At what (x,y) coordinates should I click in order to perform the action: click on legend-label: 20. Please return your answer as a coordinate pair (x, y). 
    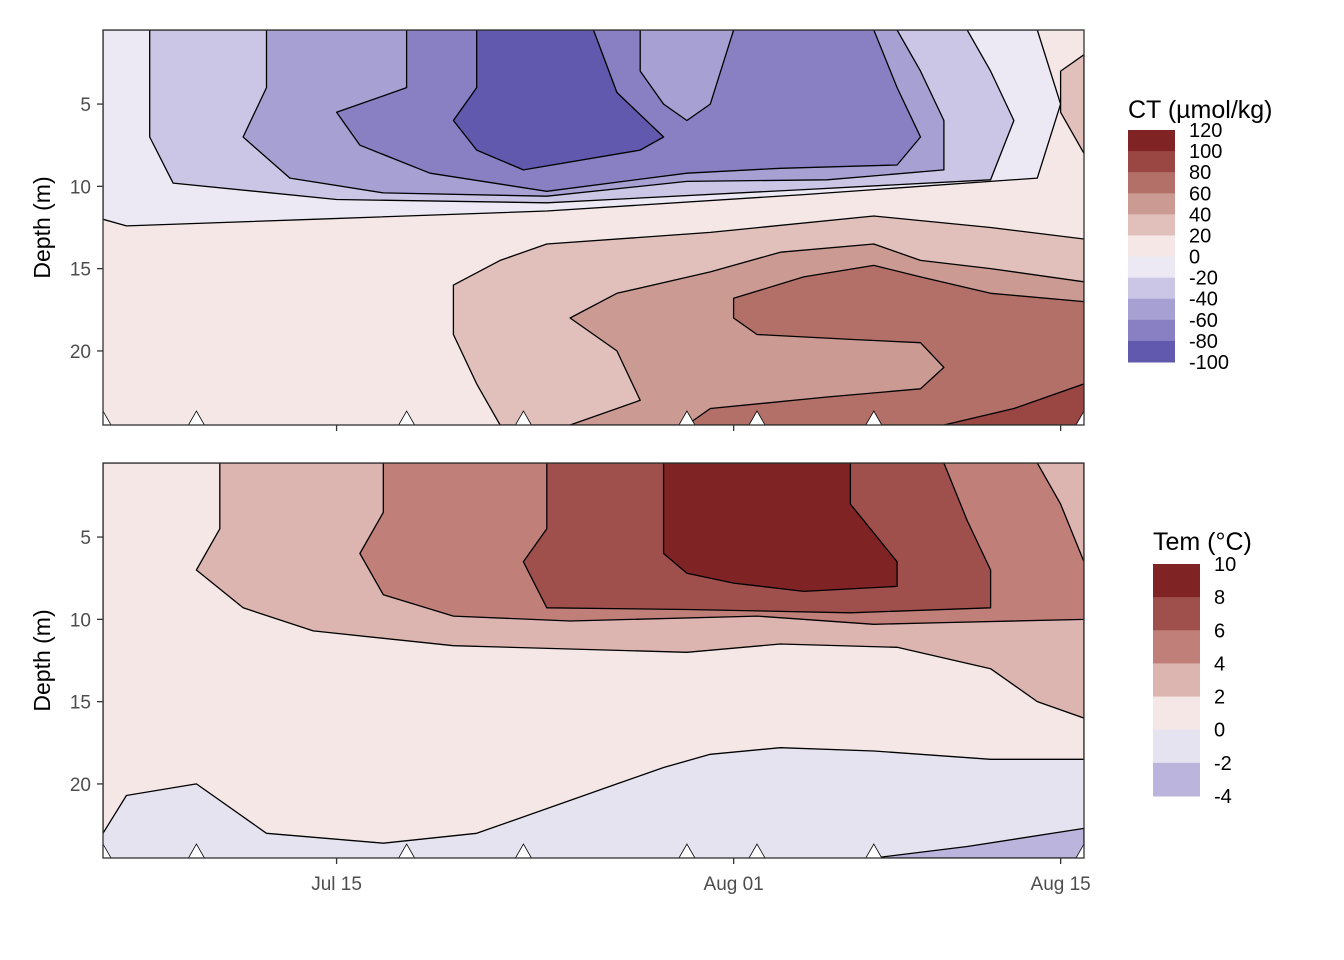
    Looking at the image, I should click on (1200, 236).